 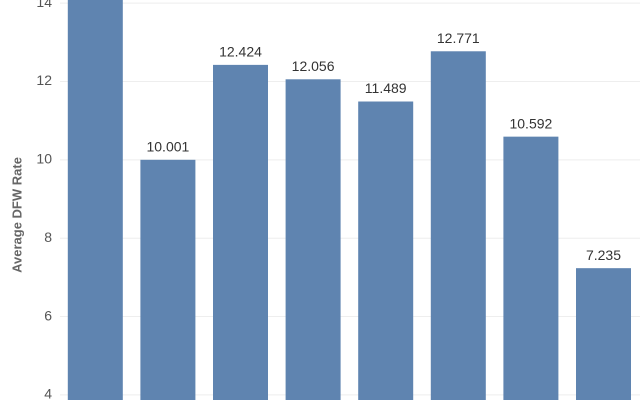 I want to click on y-tick-label: 14, so click(x=44, y=5).